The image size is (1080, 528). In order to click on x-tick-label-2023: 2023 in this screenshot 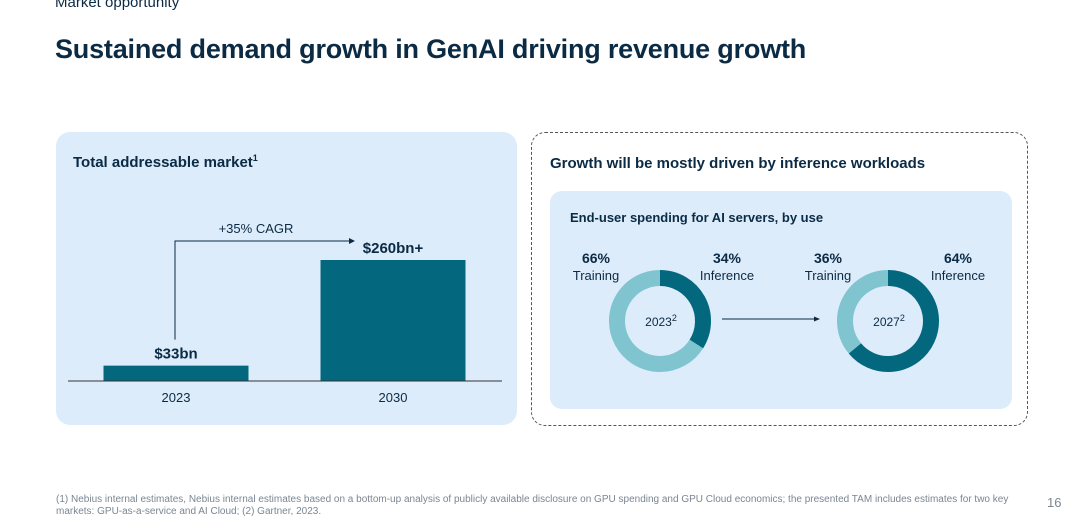, I will do `click(176, 397)`.